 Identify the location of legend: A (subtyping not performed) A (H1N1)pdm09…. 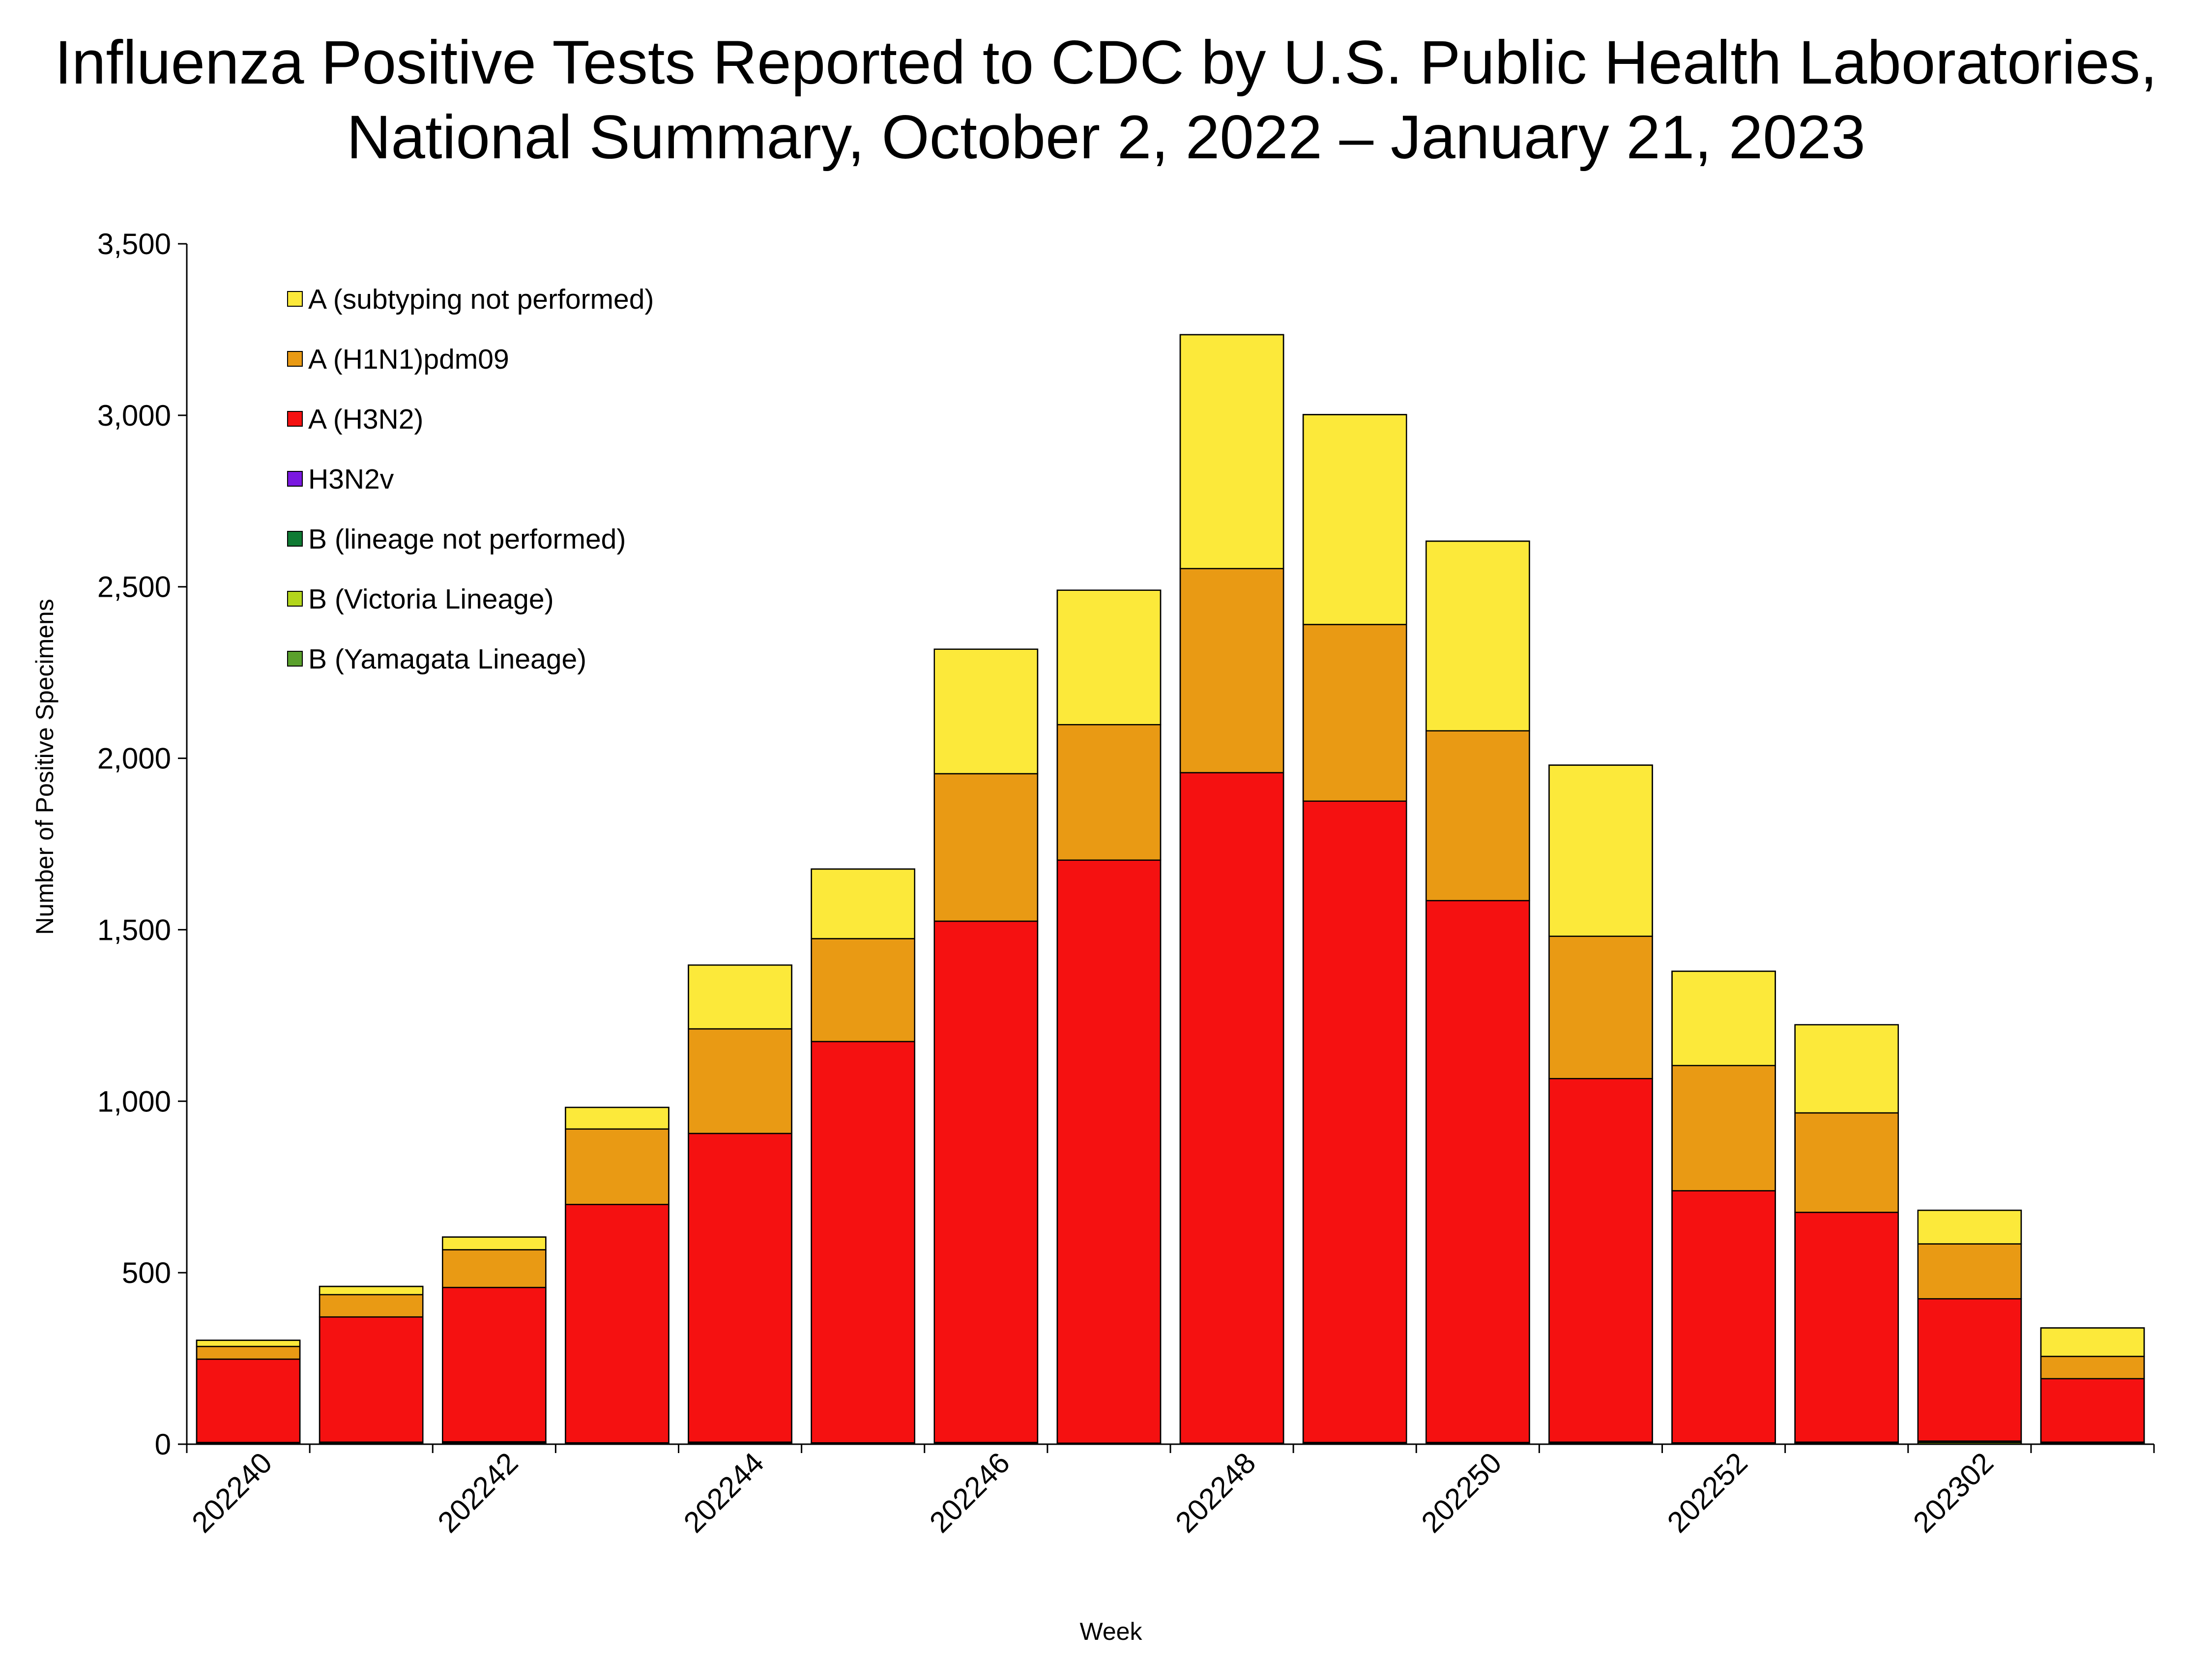
(471, 480).